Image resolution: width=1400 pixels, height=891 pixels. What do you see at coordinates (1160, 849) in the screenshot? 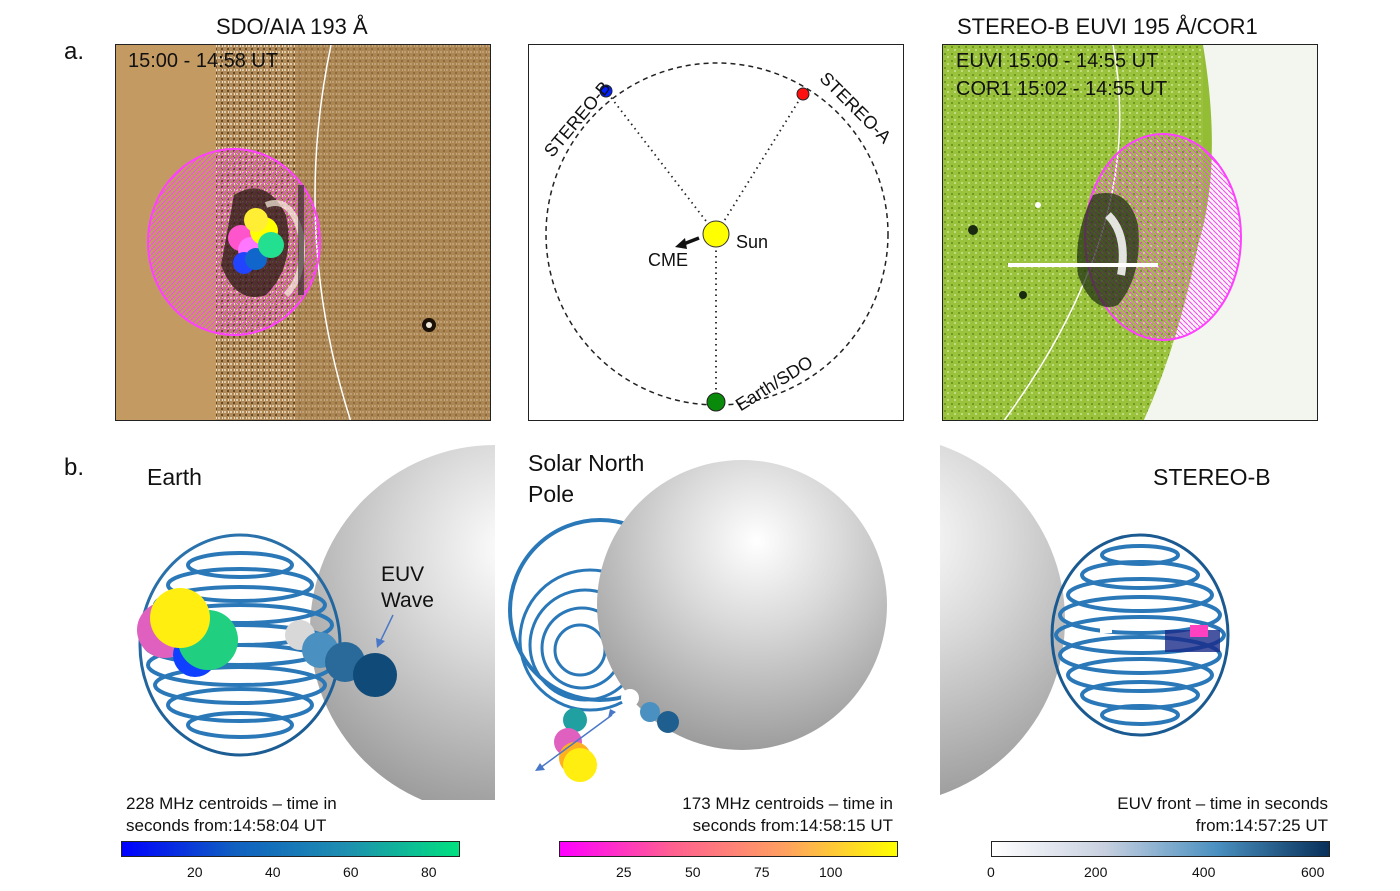
I see `colorbar-euv` at bounding box center [1160, 849].